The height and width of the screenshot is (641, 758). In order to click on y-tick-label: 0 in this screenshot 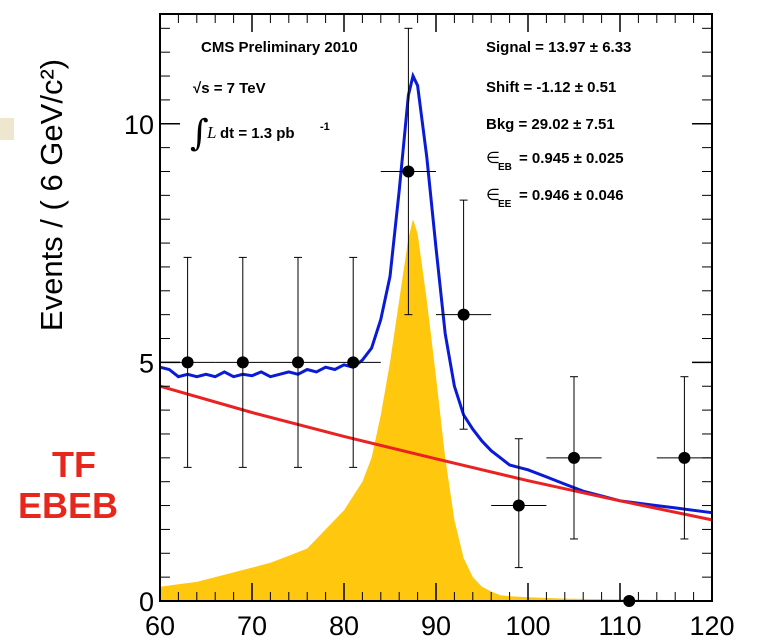, I will do `click(146, 602)`.